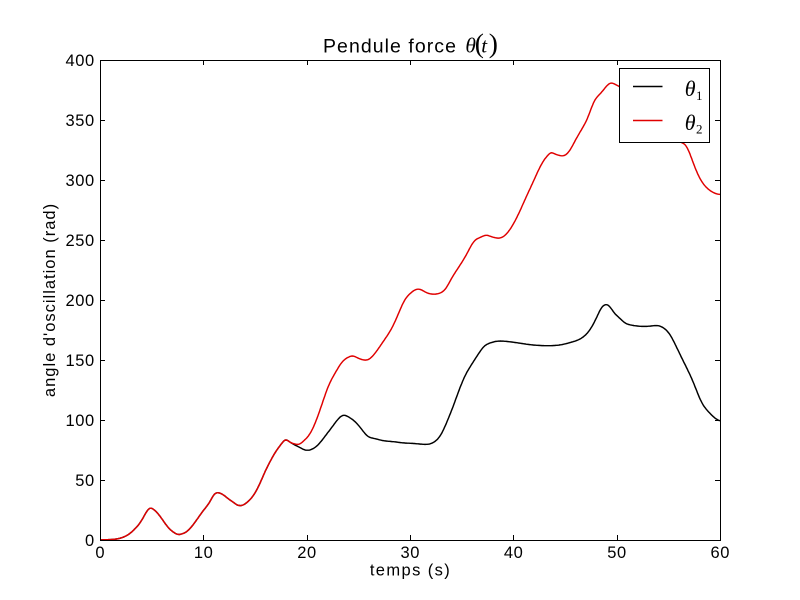 This screenshot has width=800, height=600. What do you see at coordinates (410, 571) in the screenshot?
I see `svg-text: temps (s)` at bounding box center [410, 571].